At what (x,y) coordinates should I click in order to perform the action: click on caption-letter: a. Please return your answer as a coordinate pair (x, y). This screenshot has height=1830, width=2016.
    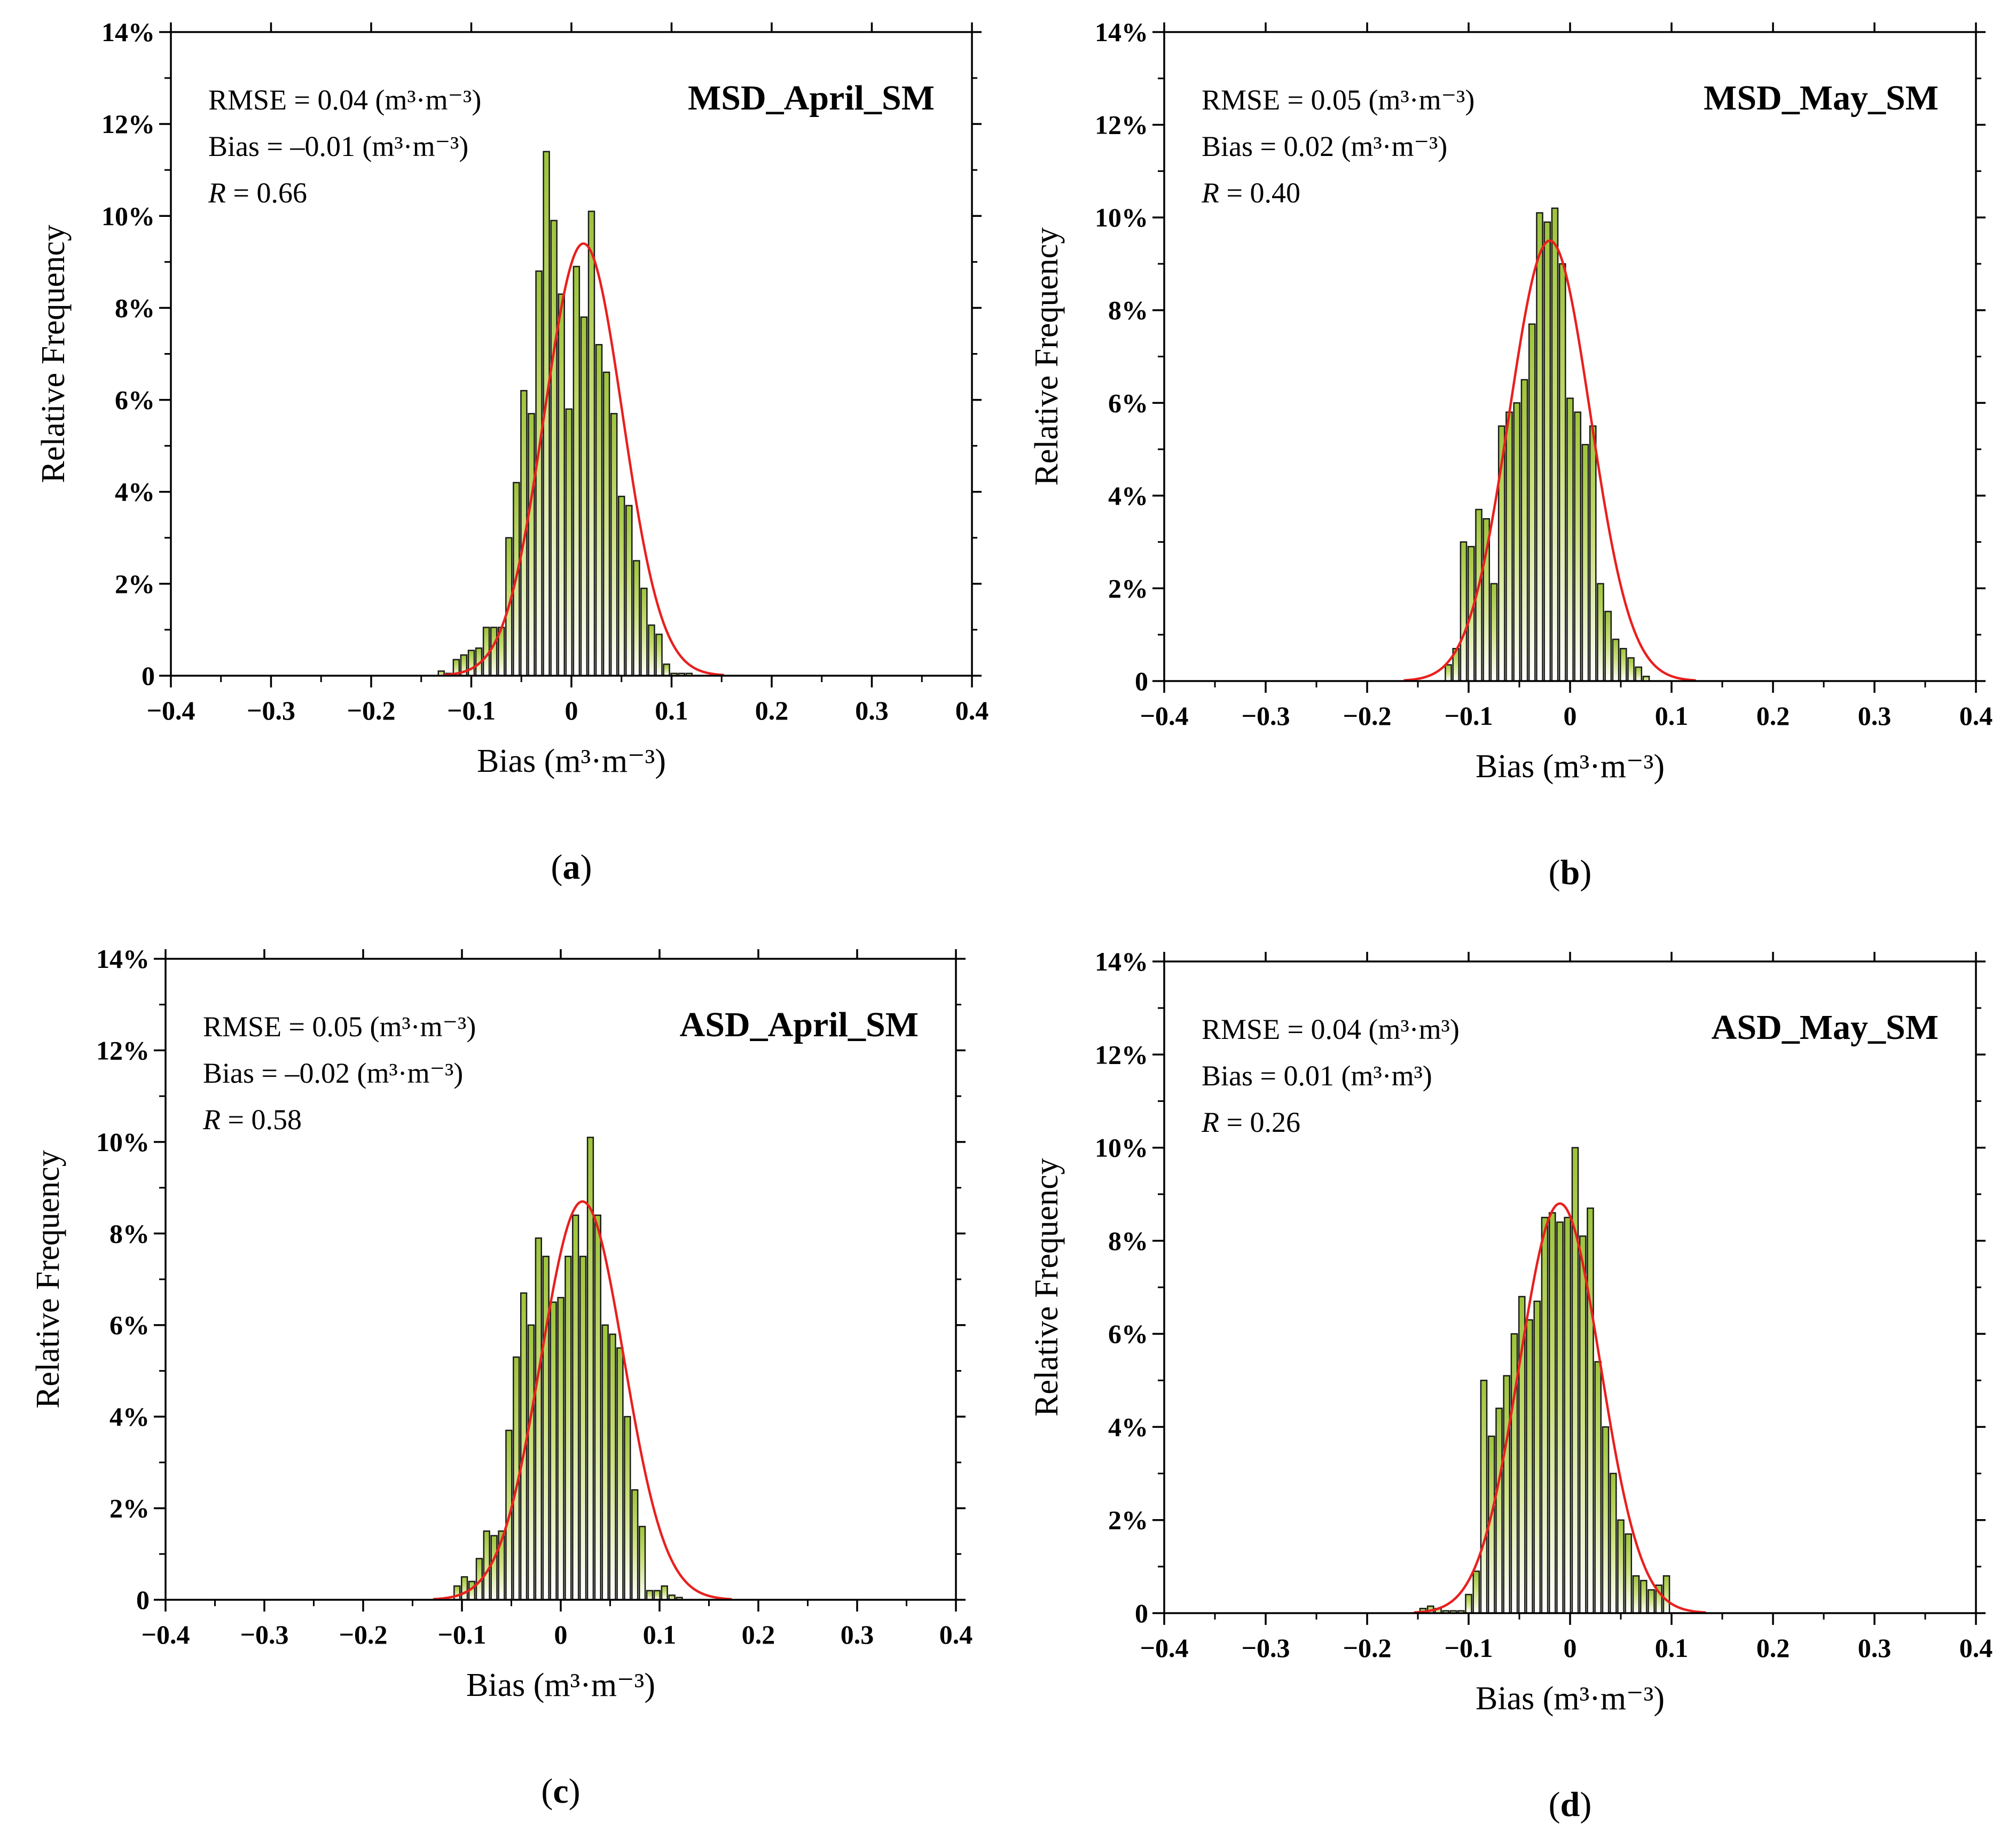
    Looking at the image, I should click on (572, 867).